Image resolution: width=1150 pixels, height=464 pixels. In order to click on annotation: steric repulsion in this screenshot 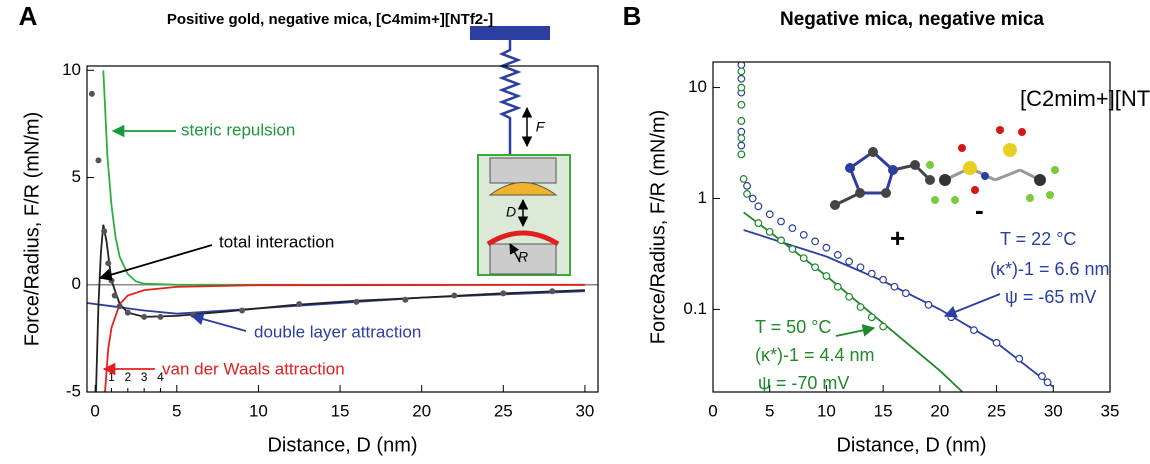, I will do `click(238, 129)`.